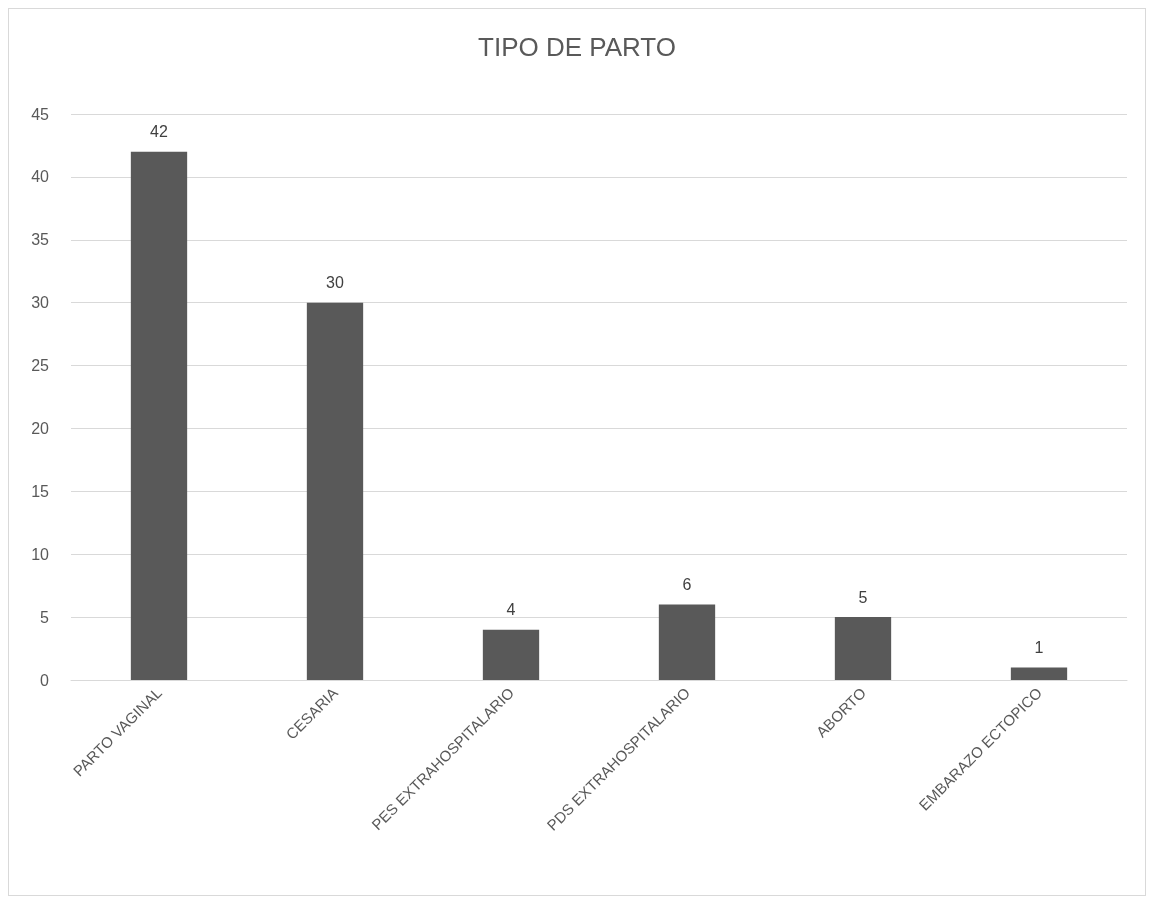 This screenshot has width=1156, height=907. Describe the element at coordinates (40, 491) in the screenshot. I see `y-tick-label: 15` at that location.